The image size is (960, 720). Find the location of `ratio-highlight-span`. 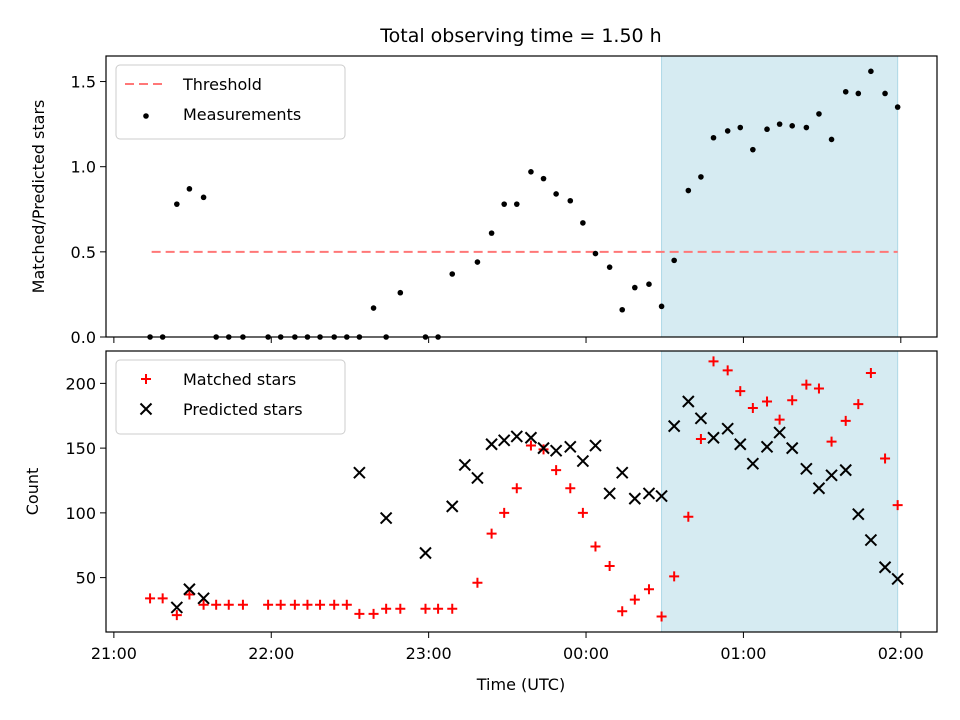

ratio-highlight-span is located at coordinates (780, 196).